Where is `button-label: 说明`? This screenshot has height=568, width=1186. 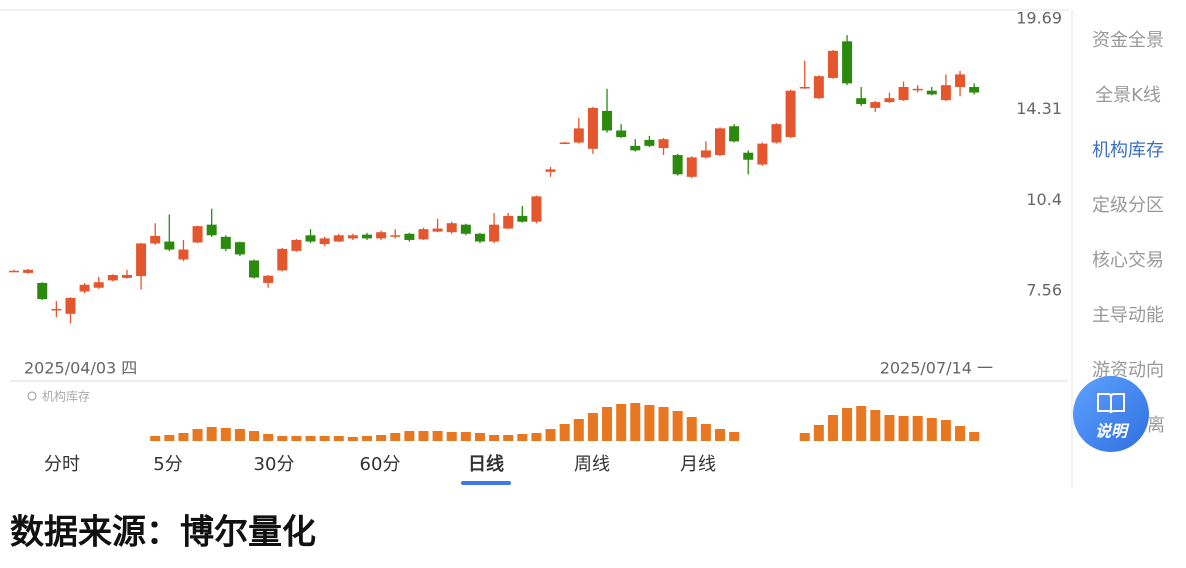 button-label: 说明 is located at coordinates (1112, 431).